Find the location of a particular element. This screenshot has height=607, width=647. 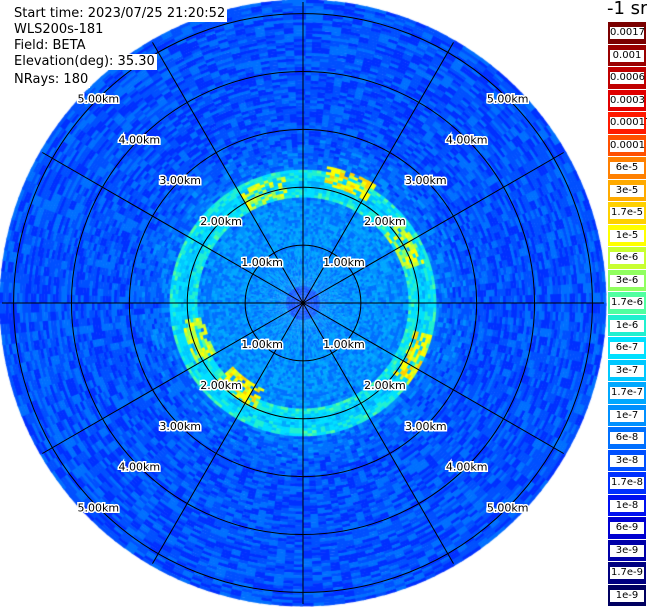

instrument-label: WLS200s-181 is located at coordinates (59, 30).